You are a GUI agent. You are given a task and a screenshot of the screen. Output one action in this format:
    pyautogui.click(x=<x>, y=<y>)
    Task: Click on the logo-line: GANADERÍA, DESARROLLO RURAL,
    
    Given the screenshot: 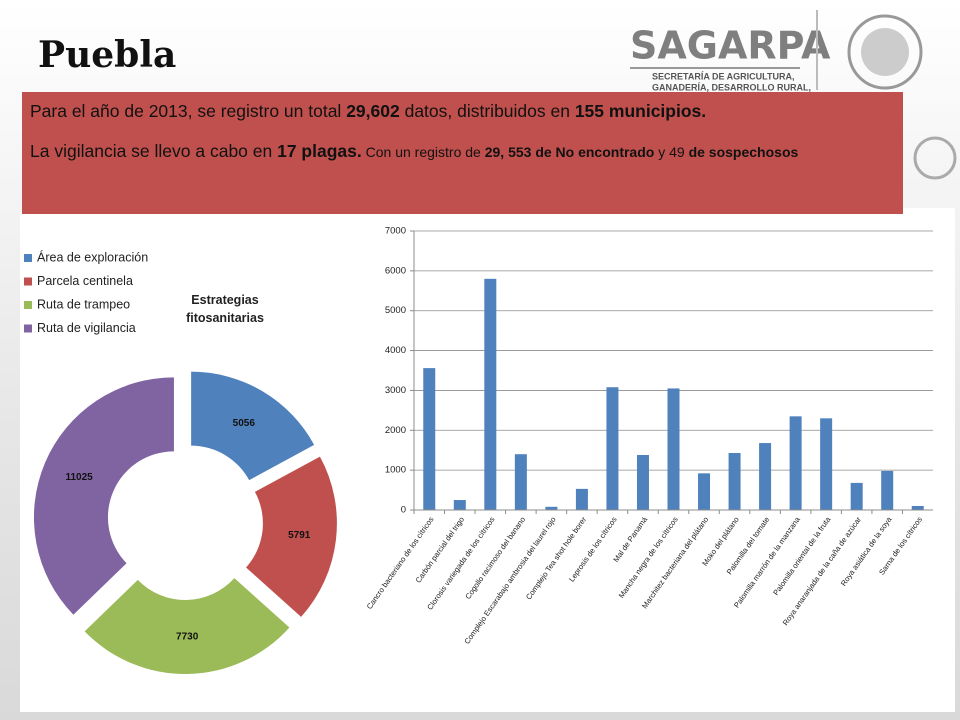 What is the action you would take?
    pyautogui.click(x=731, y=87)
    